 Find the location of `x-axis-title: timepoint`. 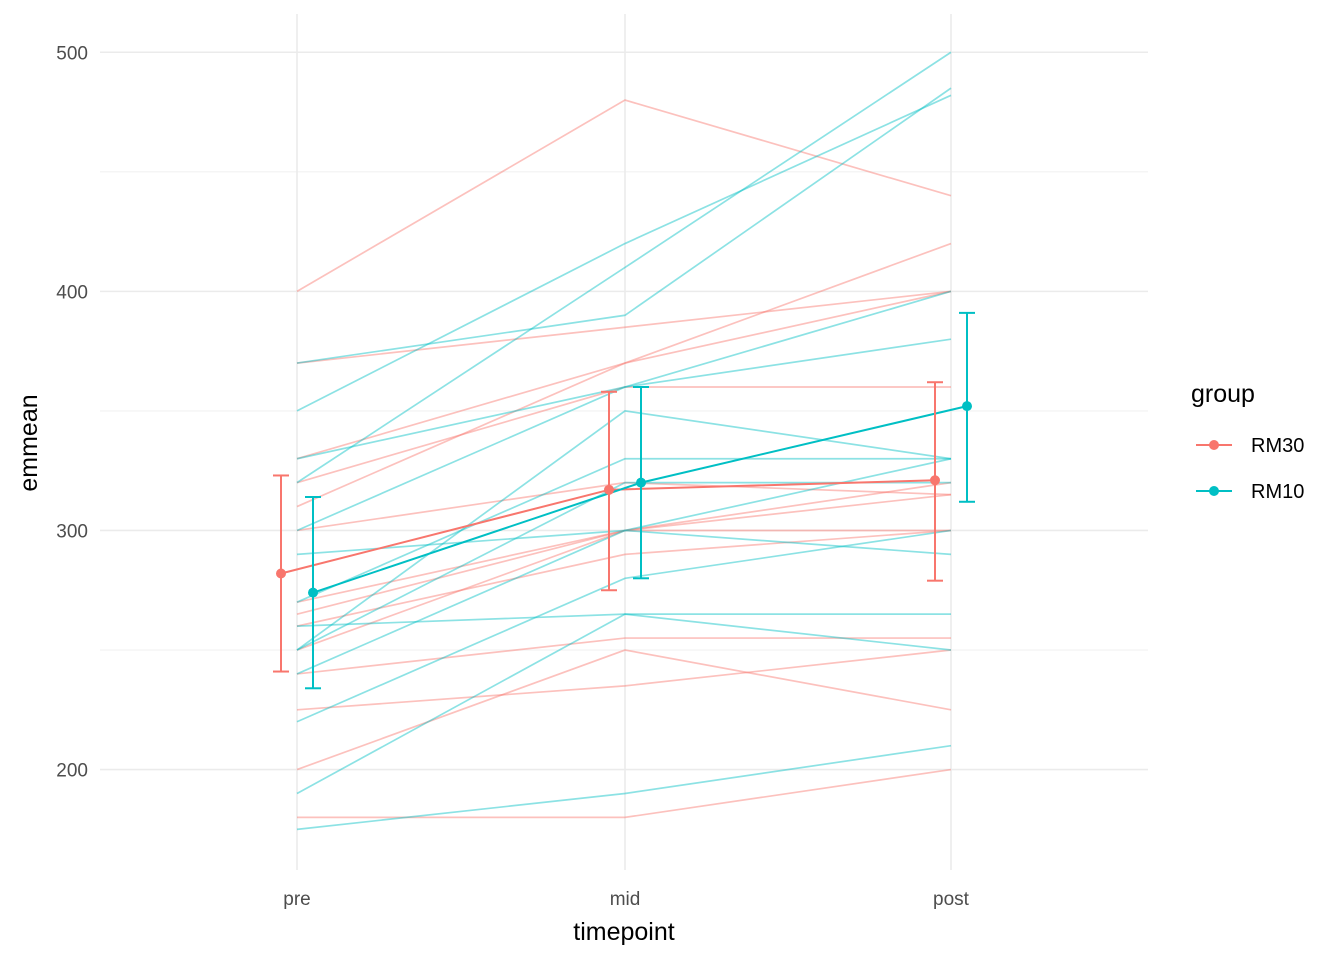

x-axis-title: timepoint is located at coordinates (623, 932).